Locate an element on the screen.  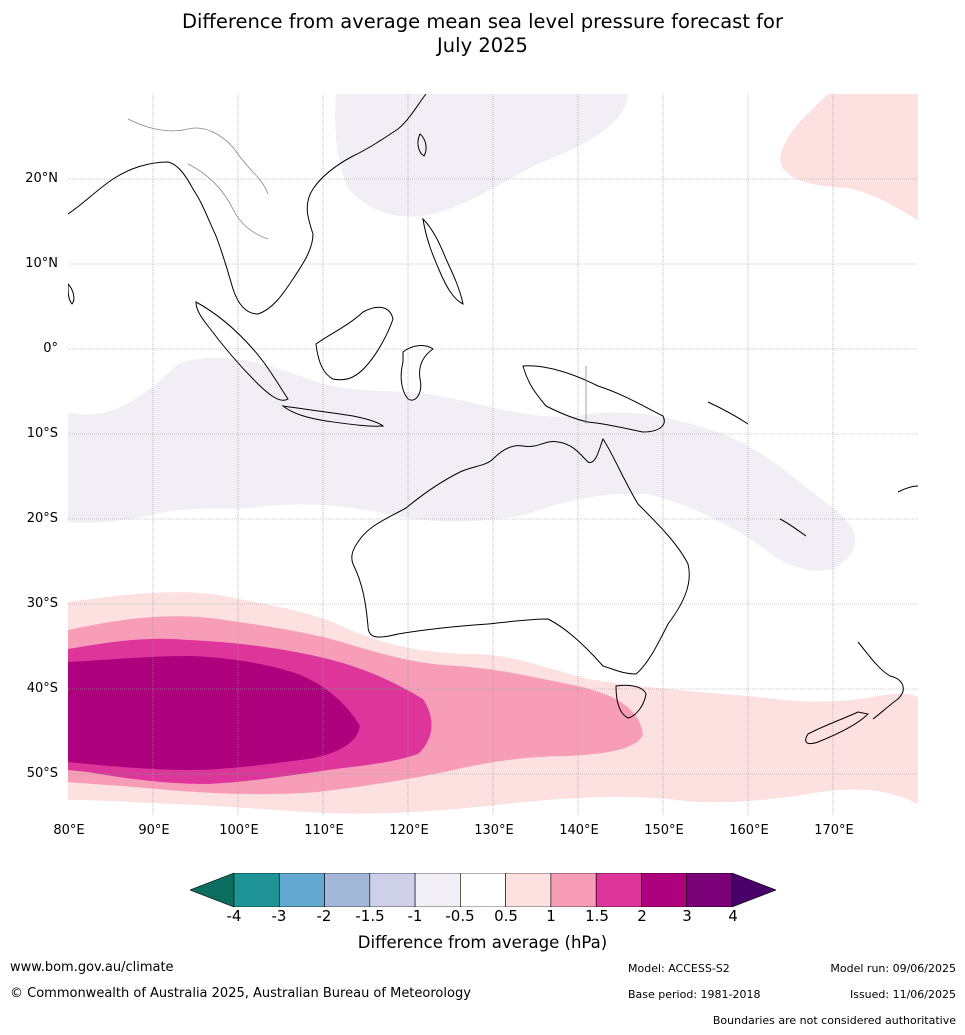
lat-label-0: 0° is located at coordinates (50, 348).